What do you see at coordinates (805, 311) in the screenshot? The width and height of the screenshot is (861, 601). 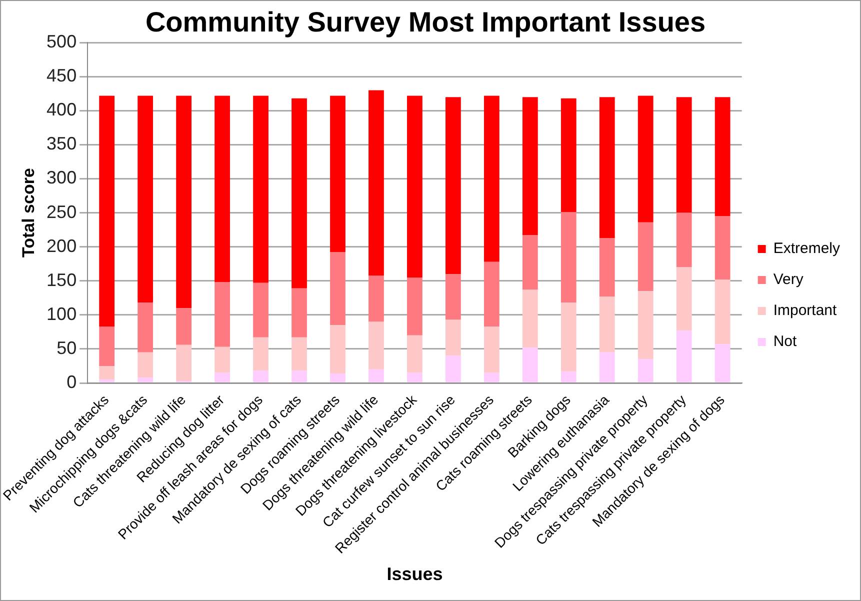 I see `legend-label: Important` at bounding box center [805, 311].